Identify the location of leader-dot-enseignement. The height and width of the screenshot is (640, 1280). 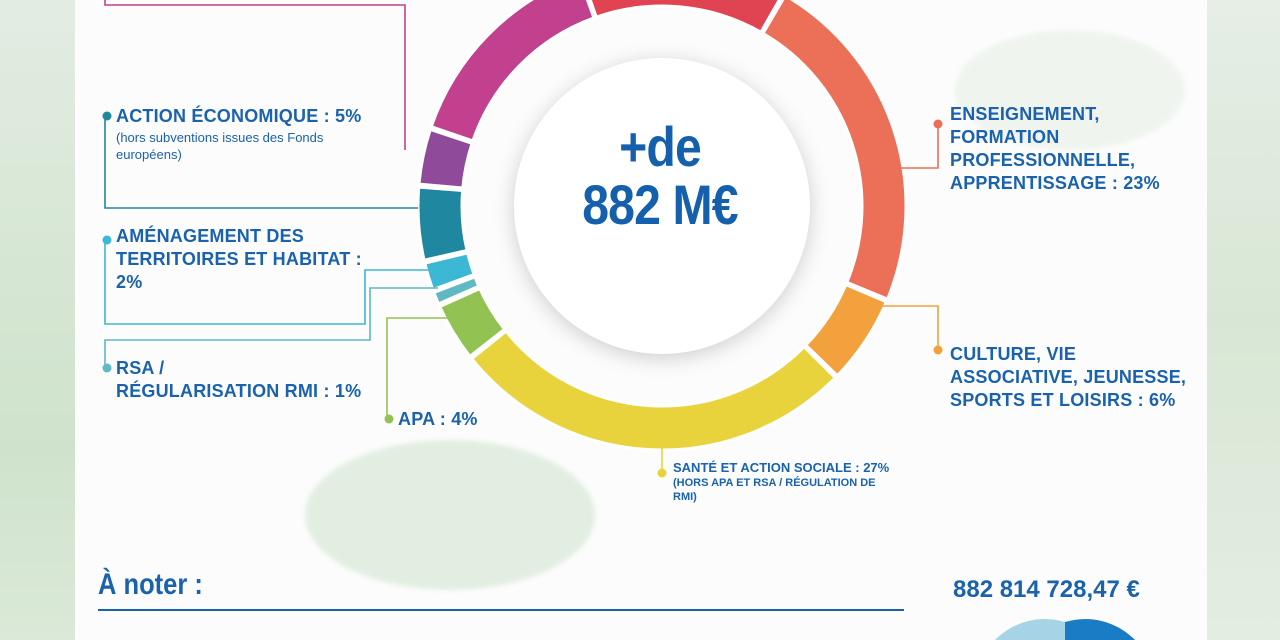
(938, 124).